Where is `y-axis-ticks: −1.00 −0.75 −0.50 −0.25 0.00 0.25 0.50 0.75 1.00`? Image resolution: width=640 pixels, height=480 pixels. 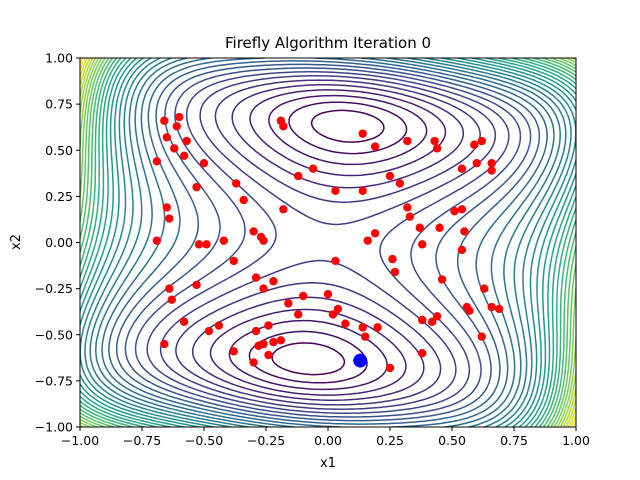 y-axis-ticks: −1.00 −0.75 −0.50 −0.25 0.00 0.25 0.50 0.75 1.00 is located at coordinates (57, 243).